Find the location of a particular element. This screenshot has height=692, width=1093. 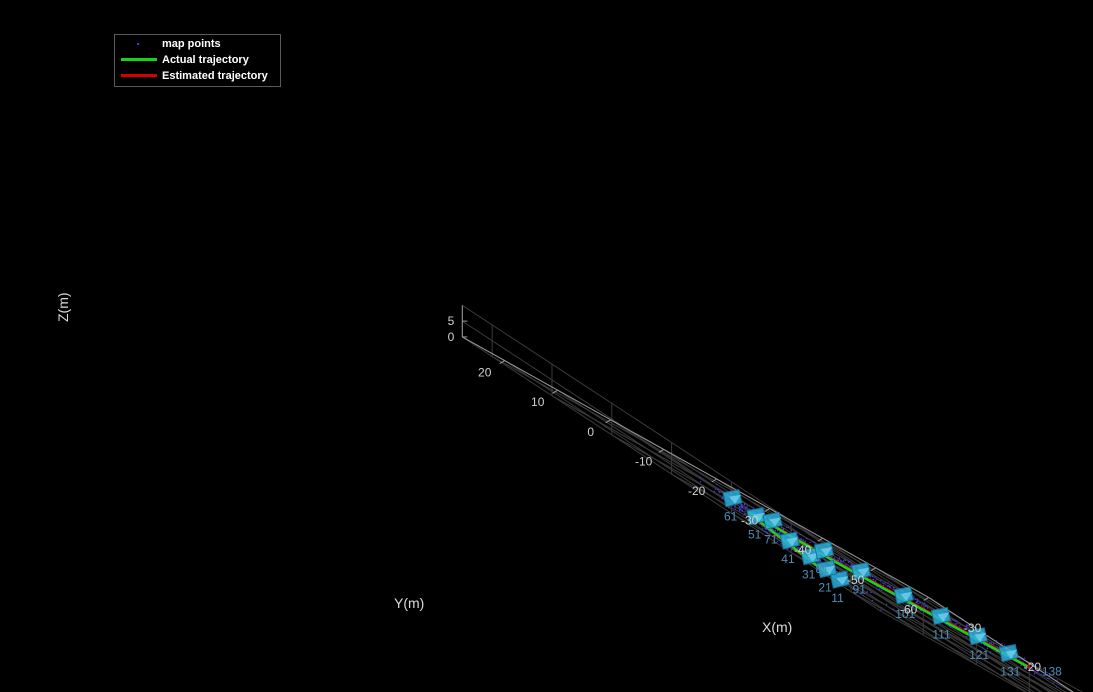

grid-wall-line is located at coordinates (981, 635).